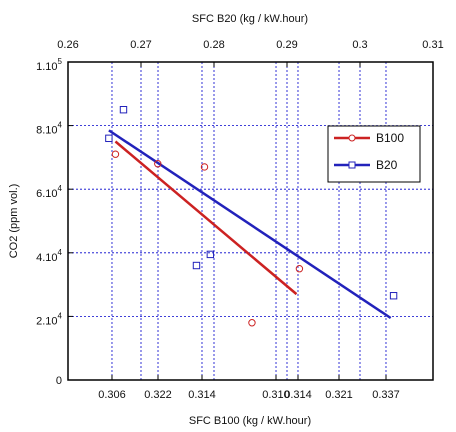 The height and width of the screenshot is (432, 456). What do you see at coordinates (359, 45) in the screenshot?
I see `top-x-tick-label: 0.3` at bounding box center [359, 45].